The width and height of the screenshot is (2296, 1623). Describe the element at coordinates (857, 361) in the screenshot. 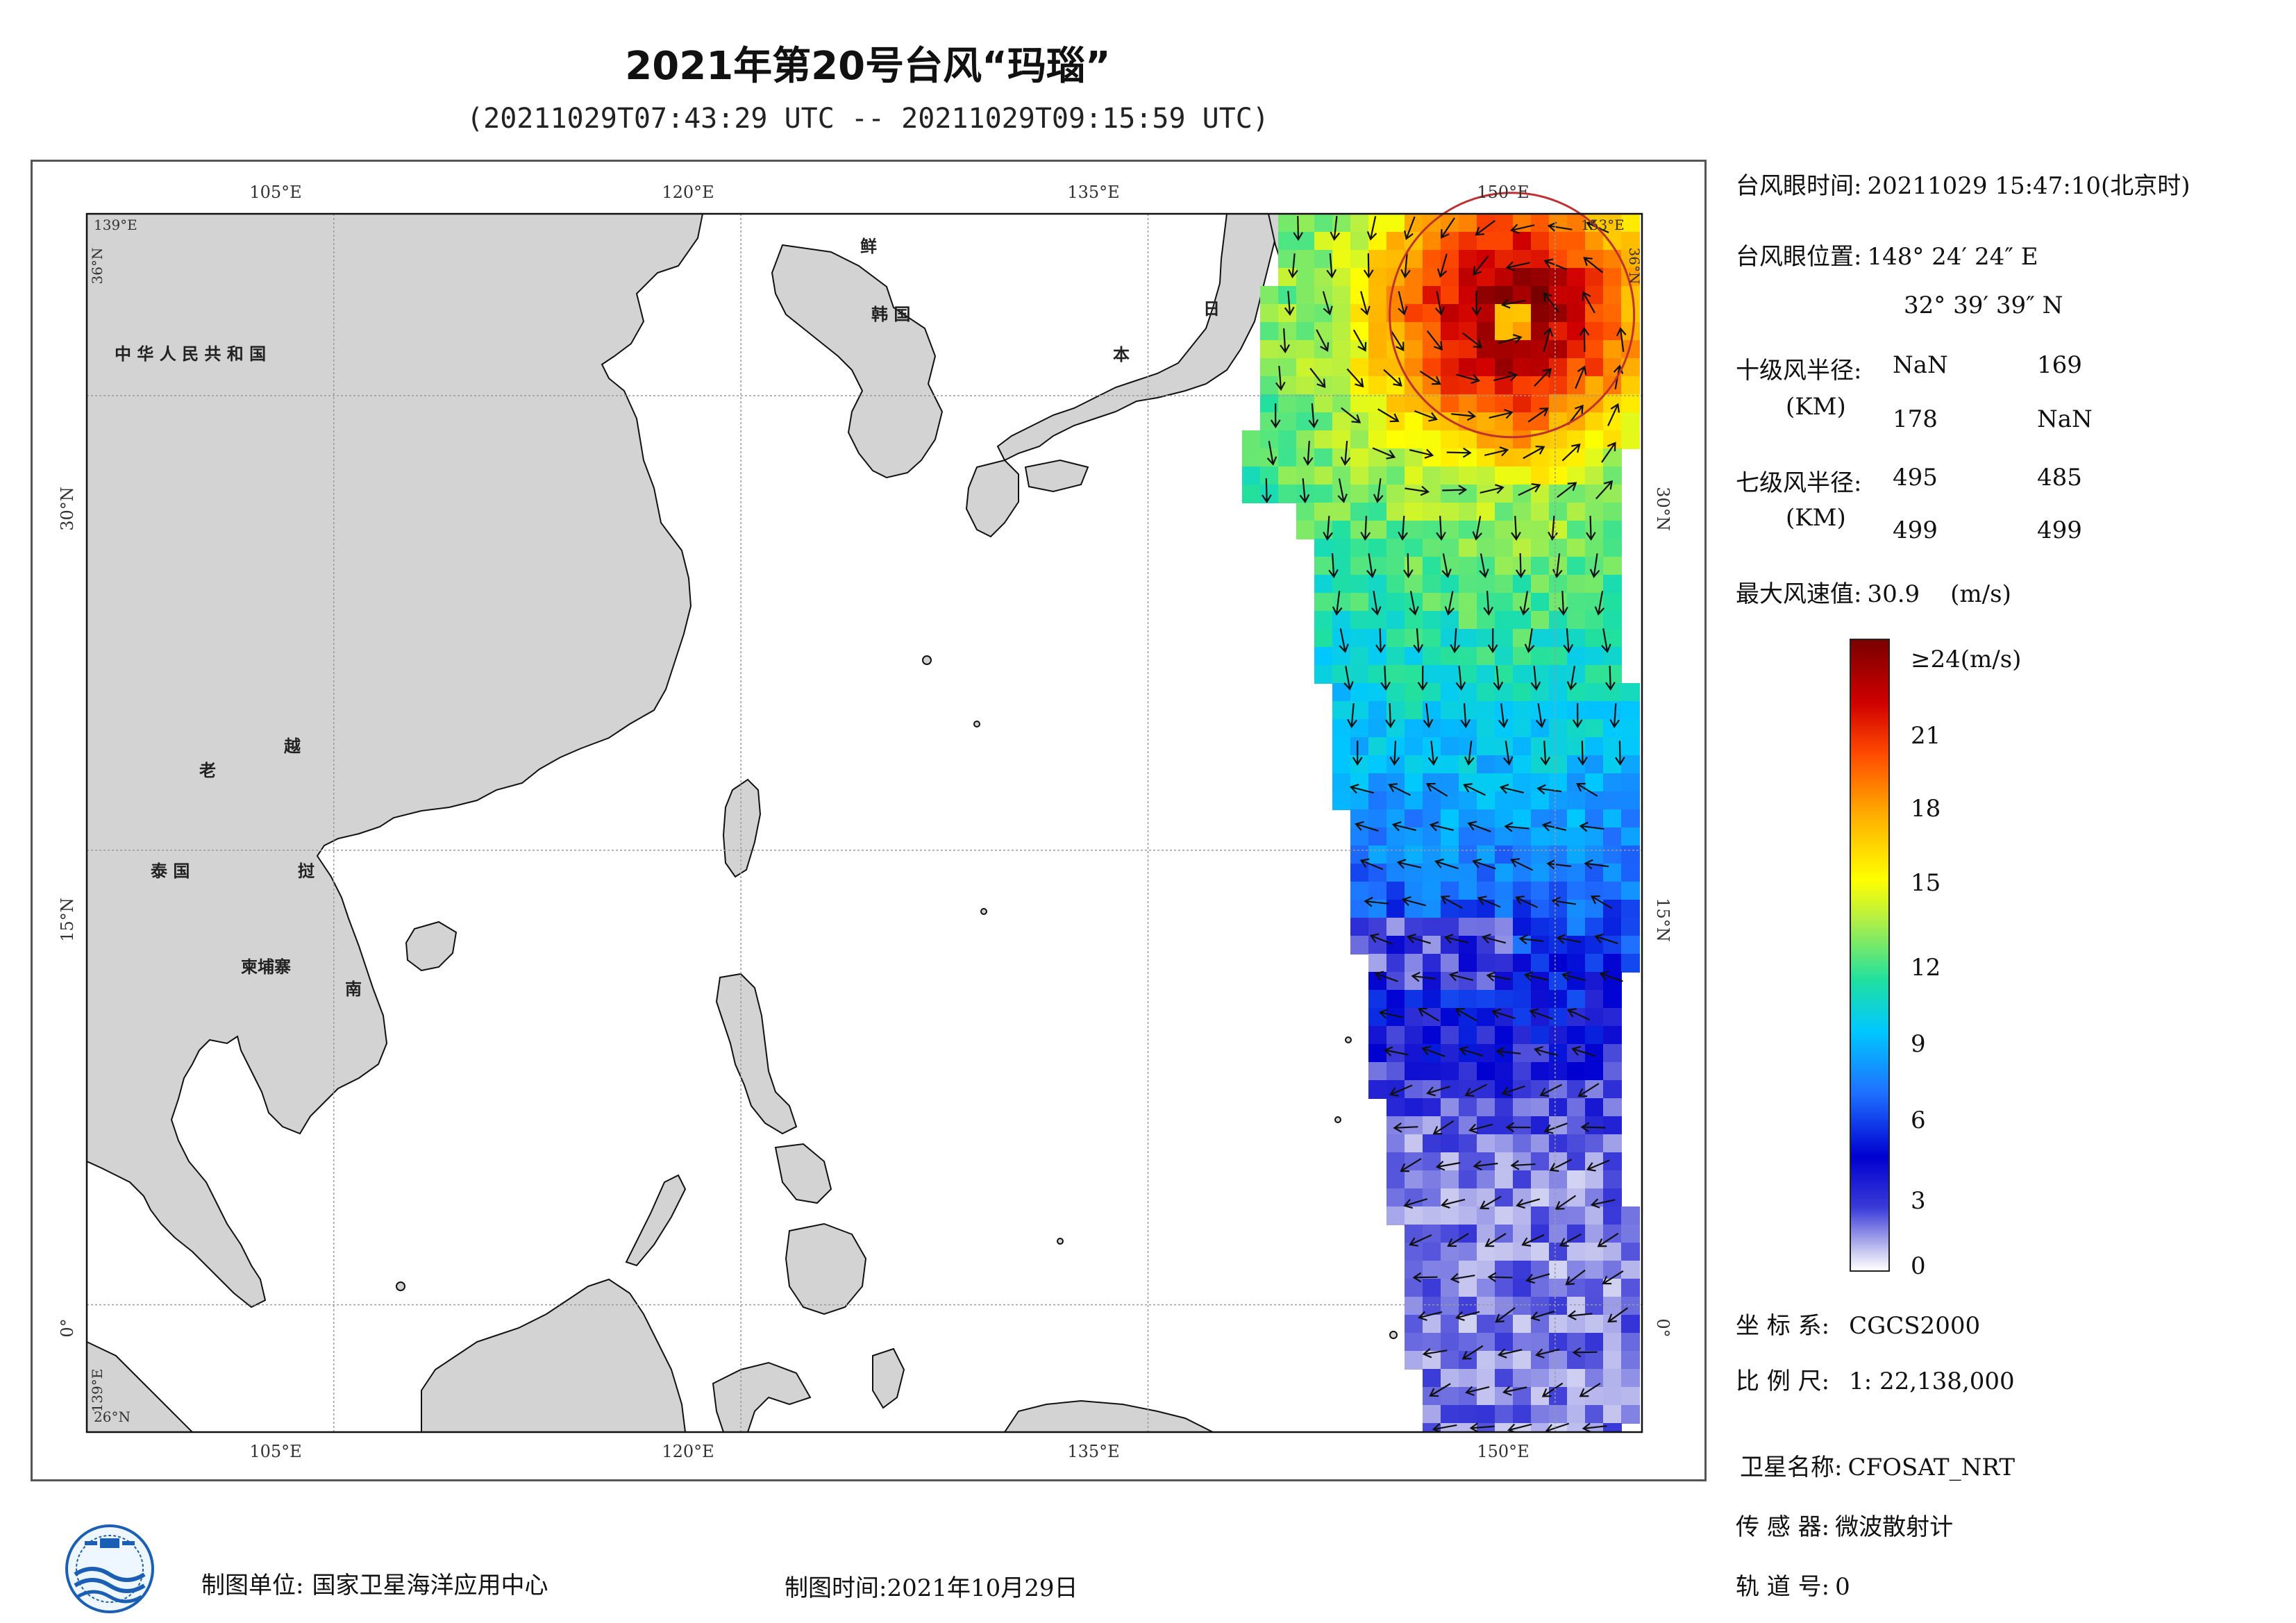

I see `korea-peninsula` at that location.